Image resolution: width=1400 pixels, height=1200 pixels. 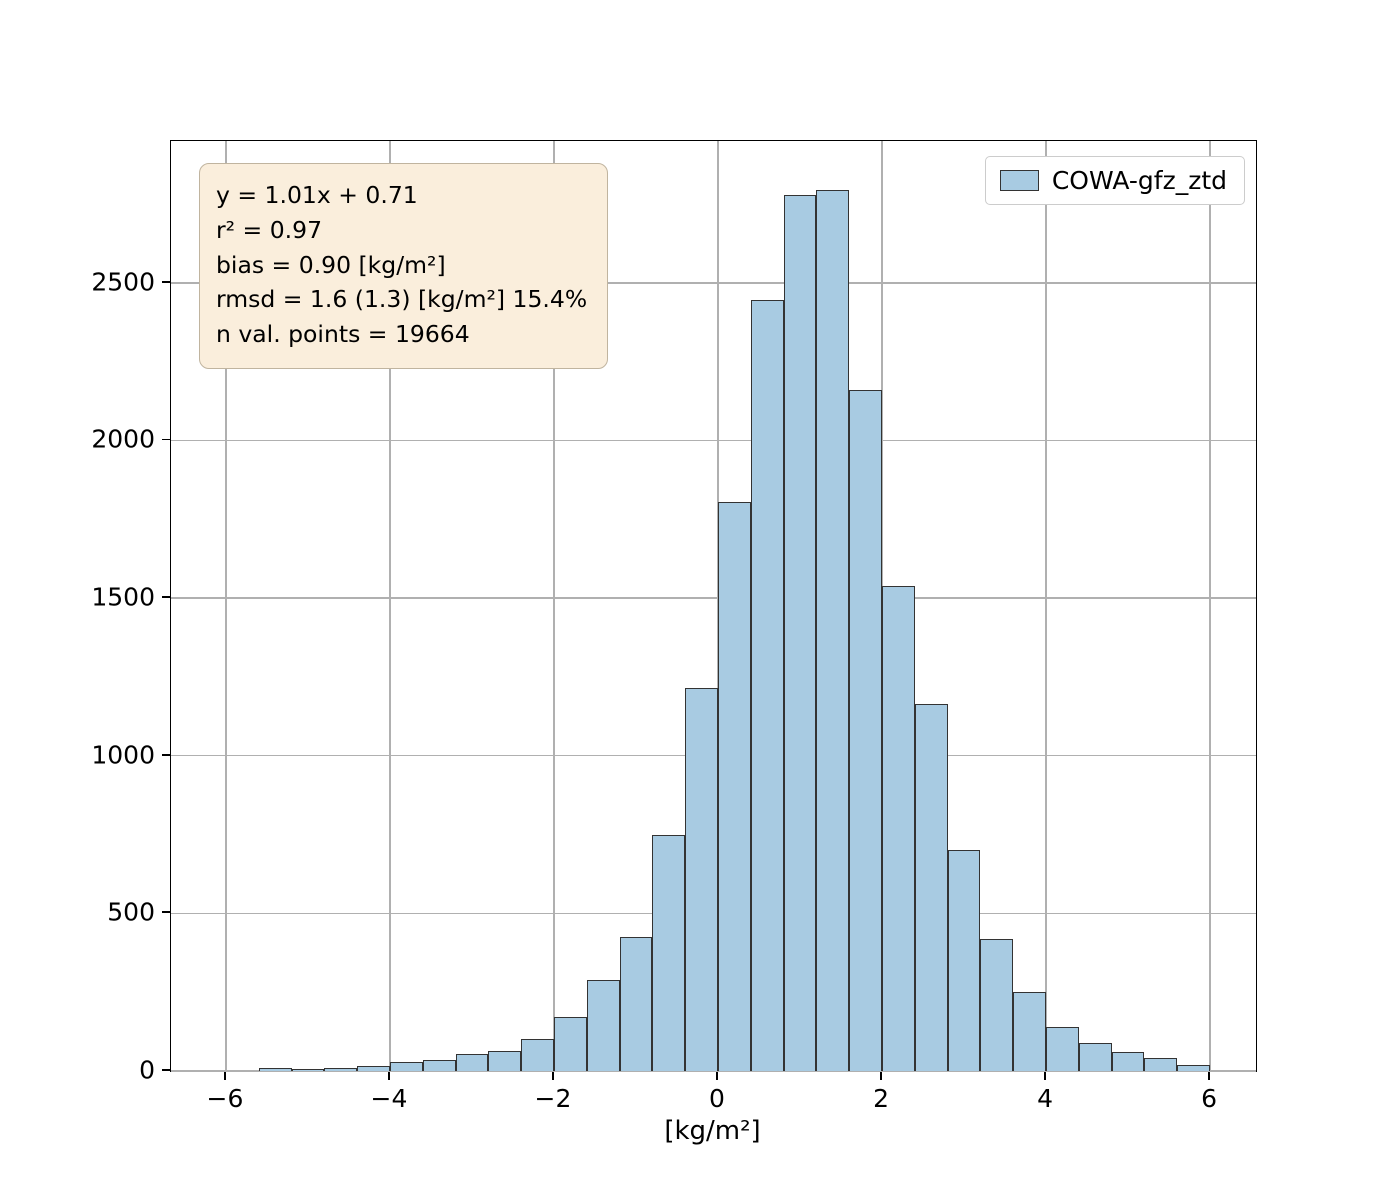 What do you see at coordinates (225, 1098) in the screenshot?
I see `x-tick-label: −6` at bounding box center [225, 1098].